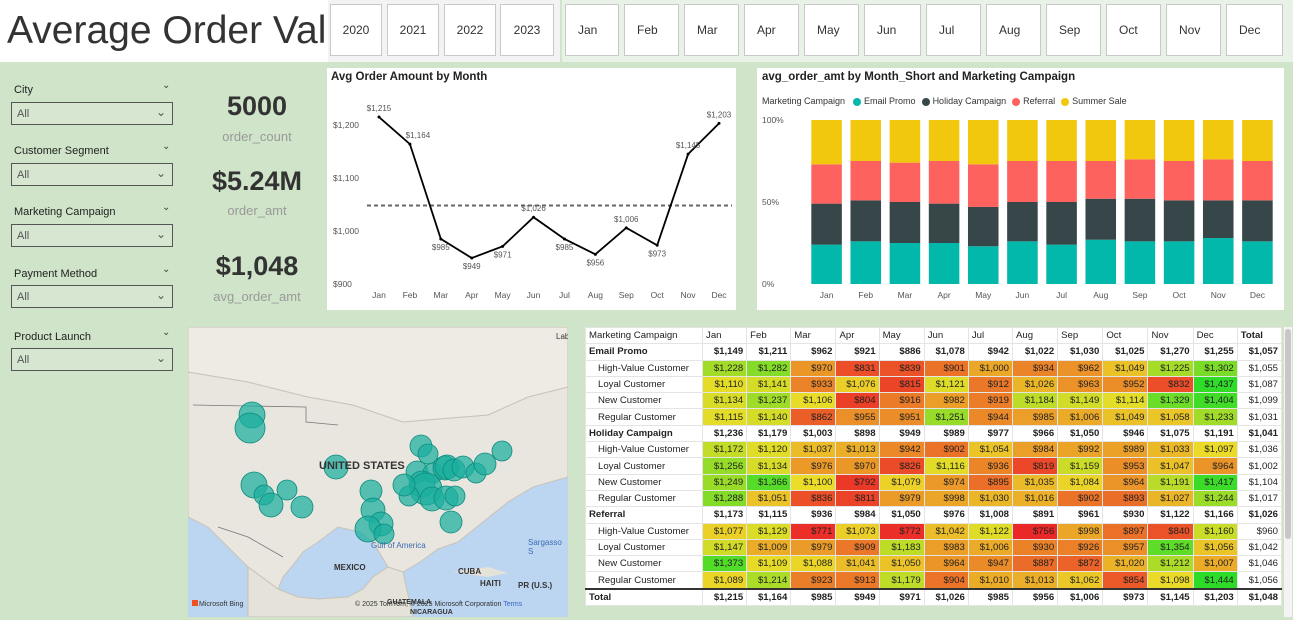  Describe the element at coordinates (1073, 30) in the screenshot. I see `month-button-sep: Sep` at that location.